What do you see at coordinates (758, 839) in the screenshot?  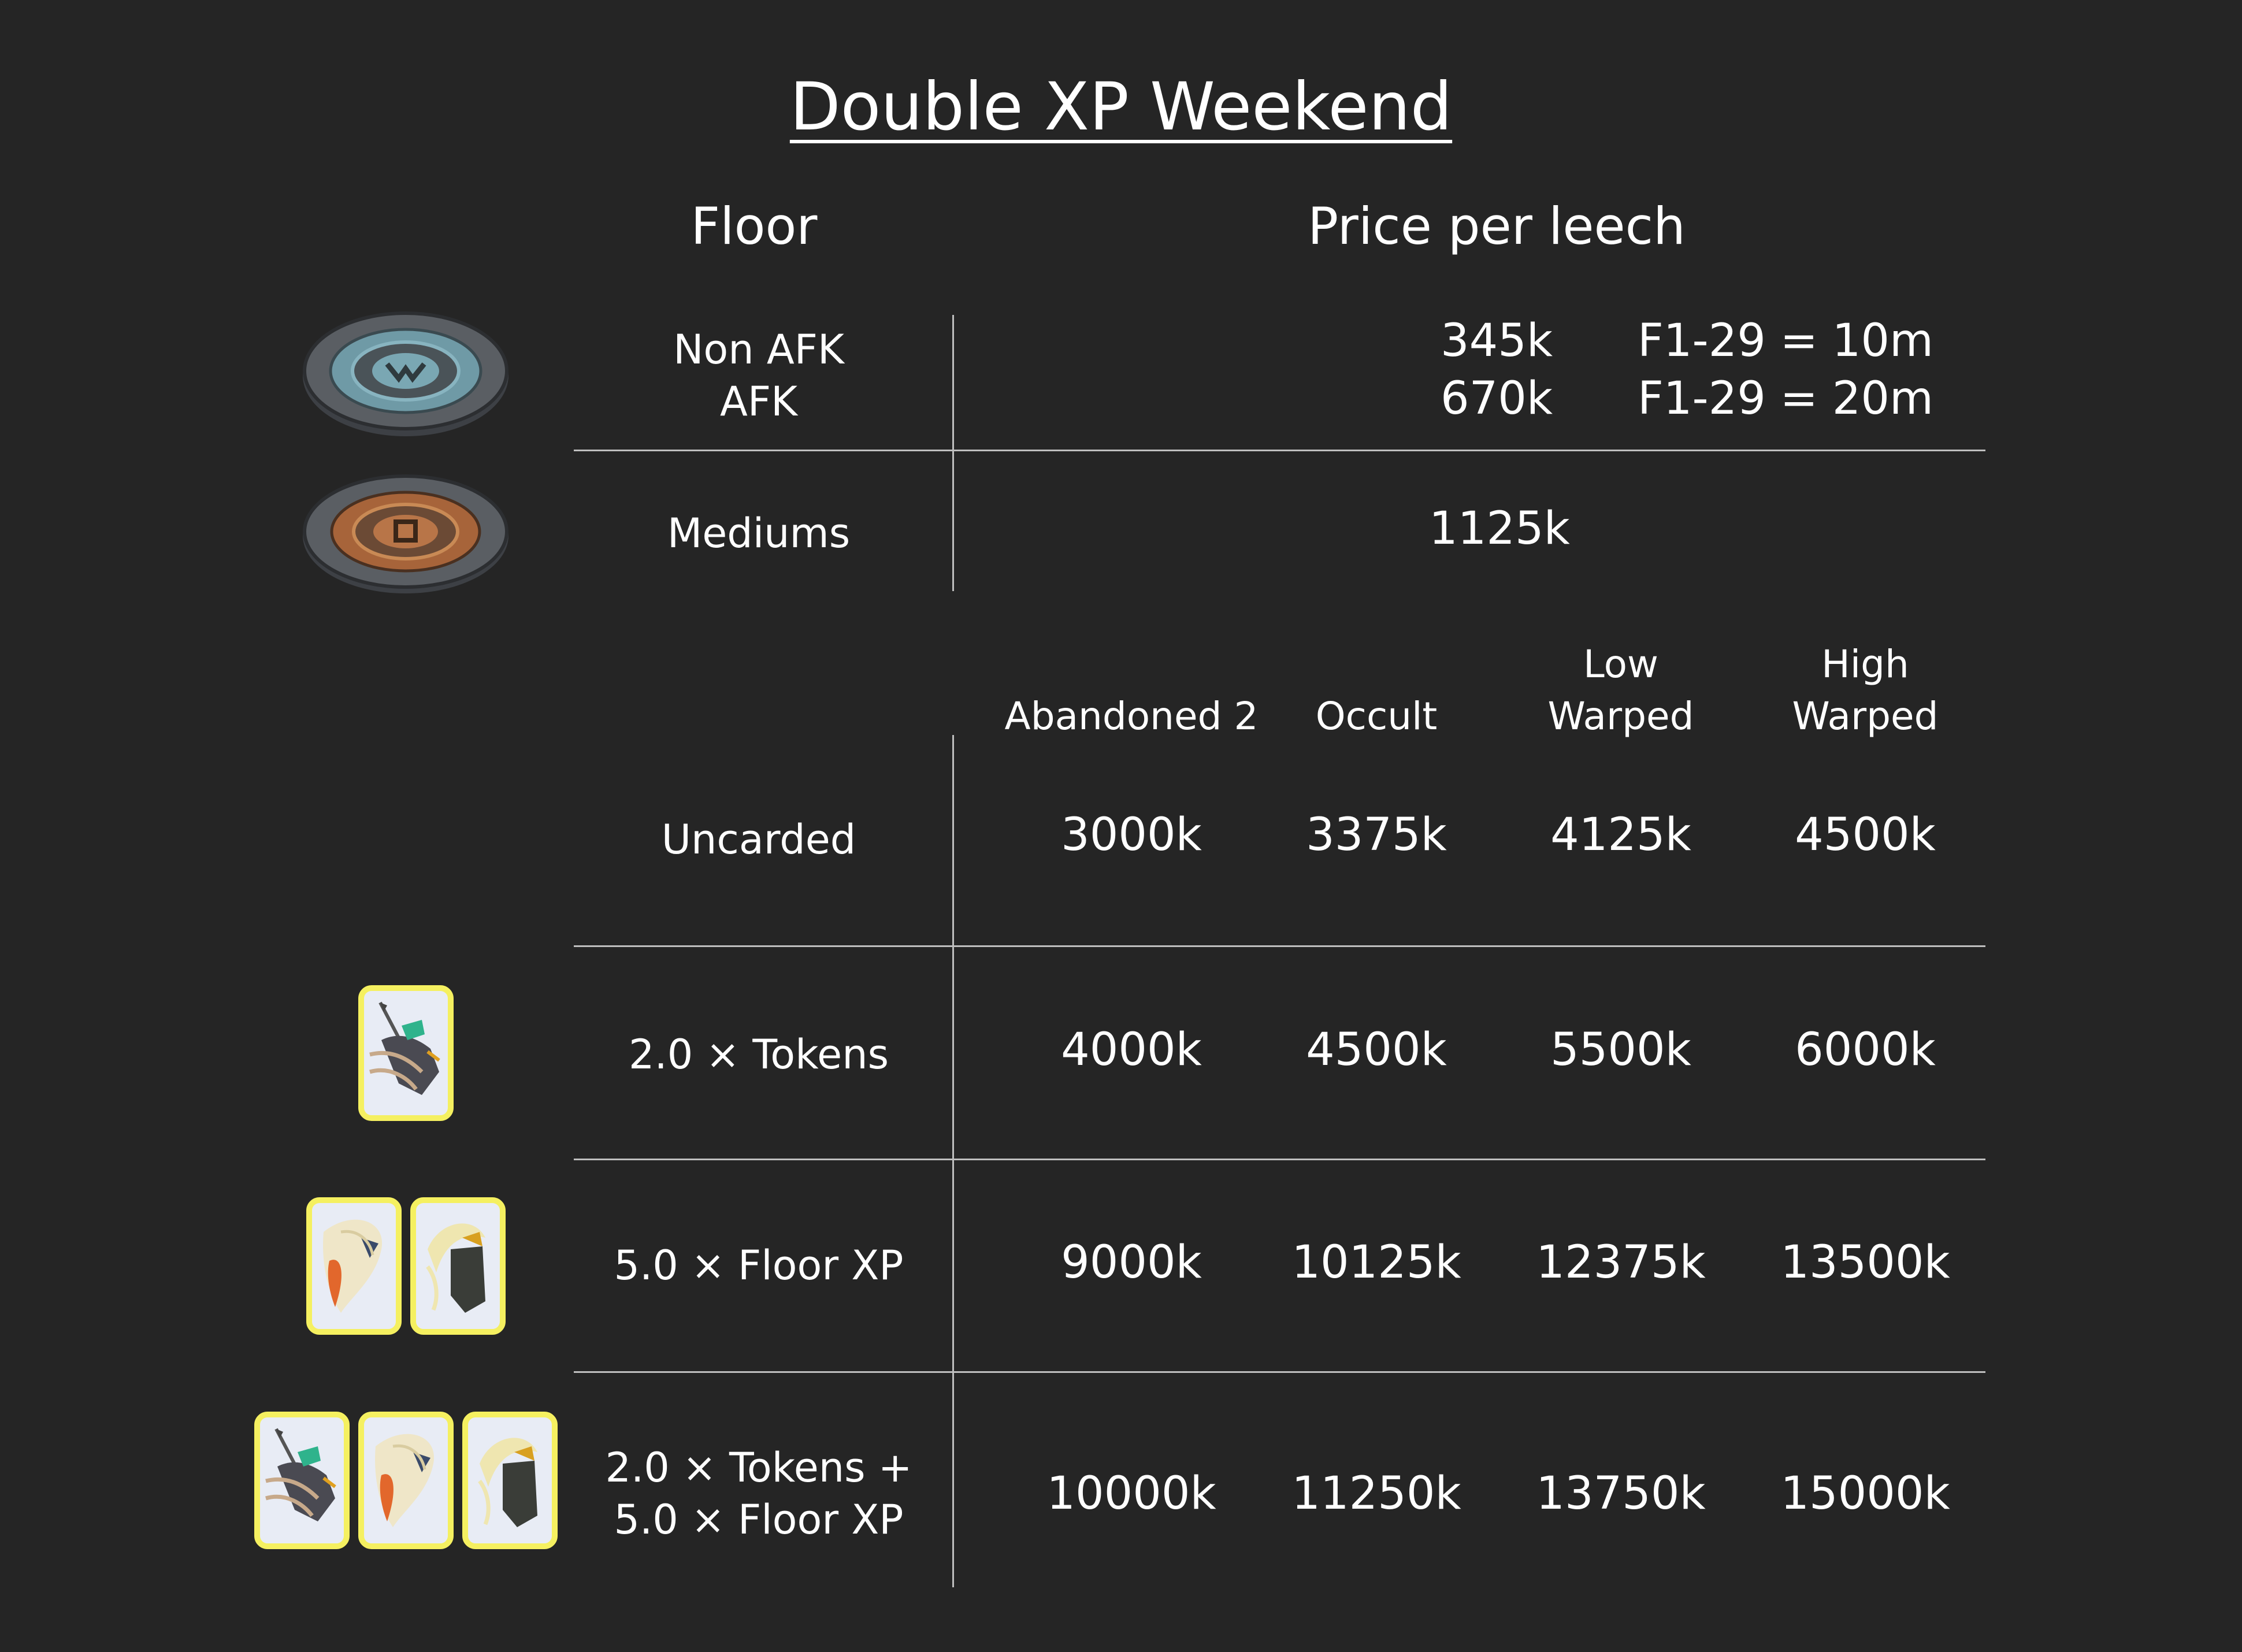 I see `row-label-uncarded: Uncarded` at bounding box center [758, 839].